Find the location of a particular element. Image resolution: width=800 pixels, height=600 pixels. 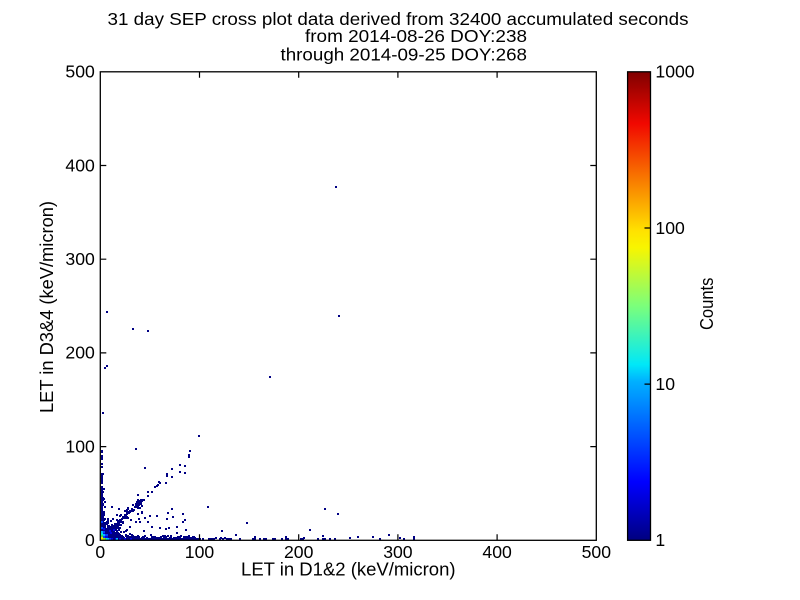

svg-text: LET in D1&2 (keV/micron) is located at coordinates (348, 569).